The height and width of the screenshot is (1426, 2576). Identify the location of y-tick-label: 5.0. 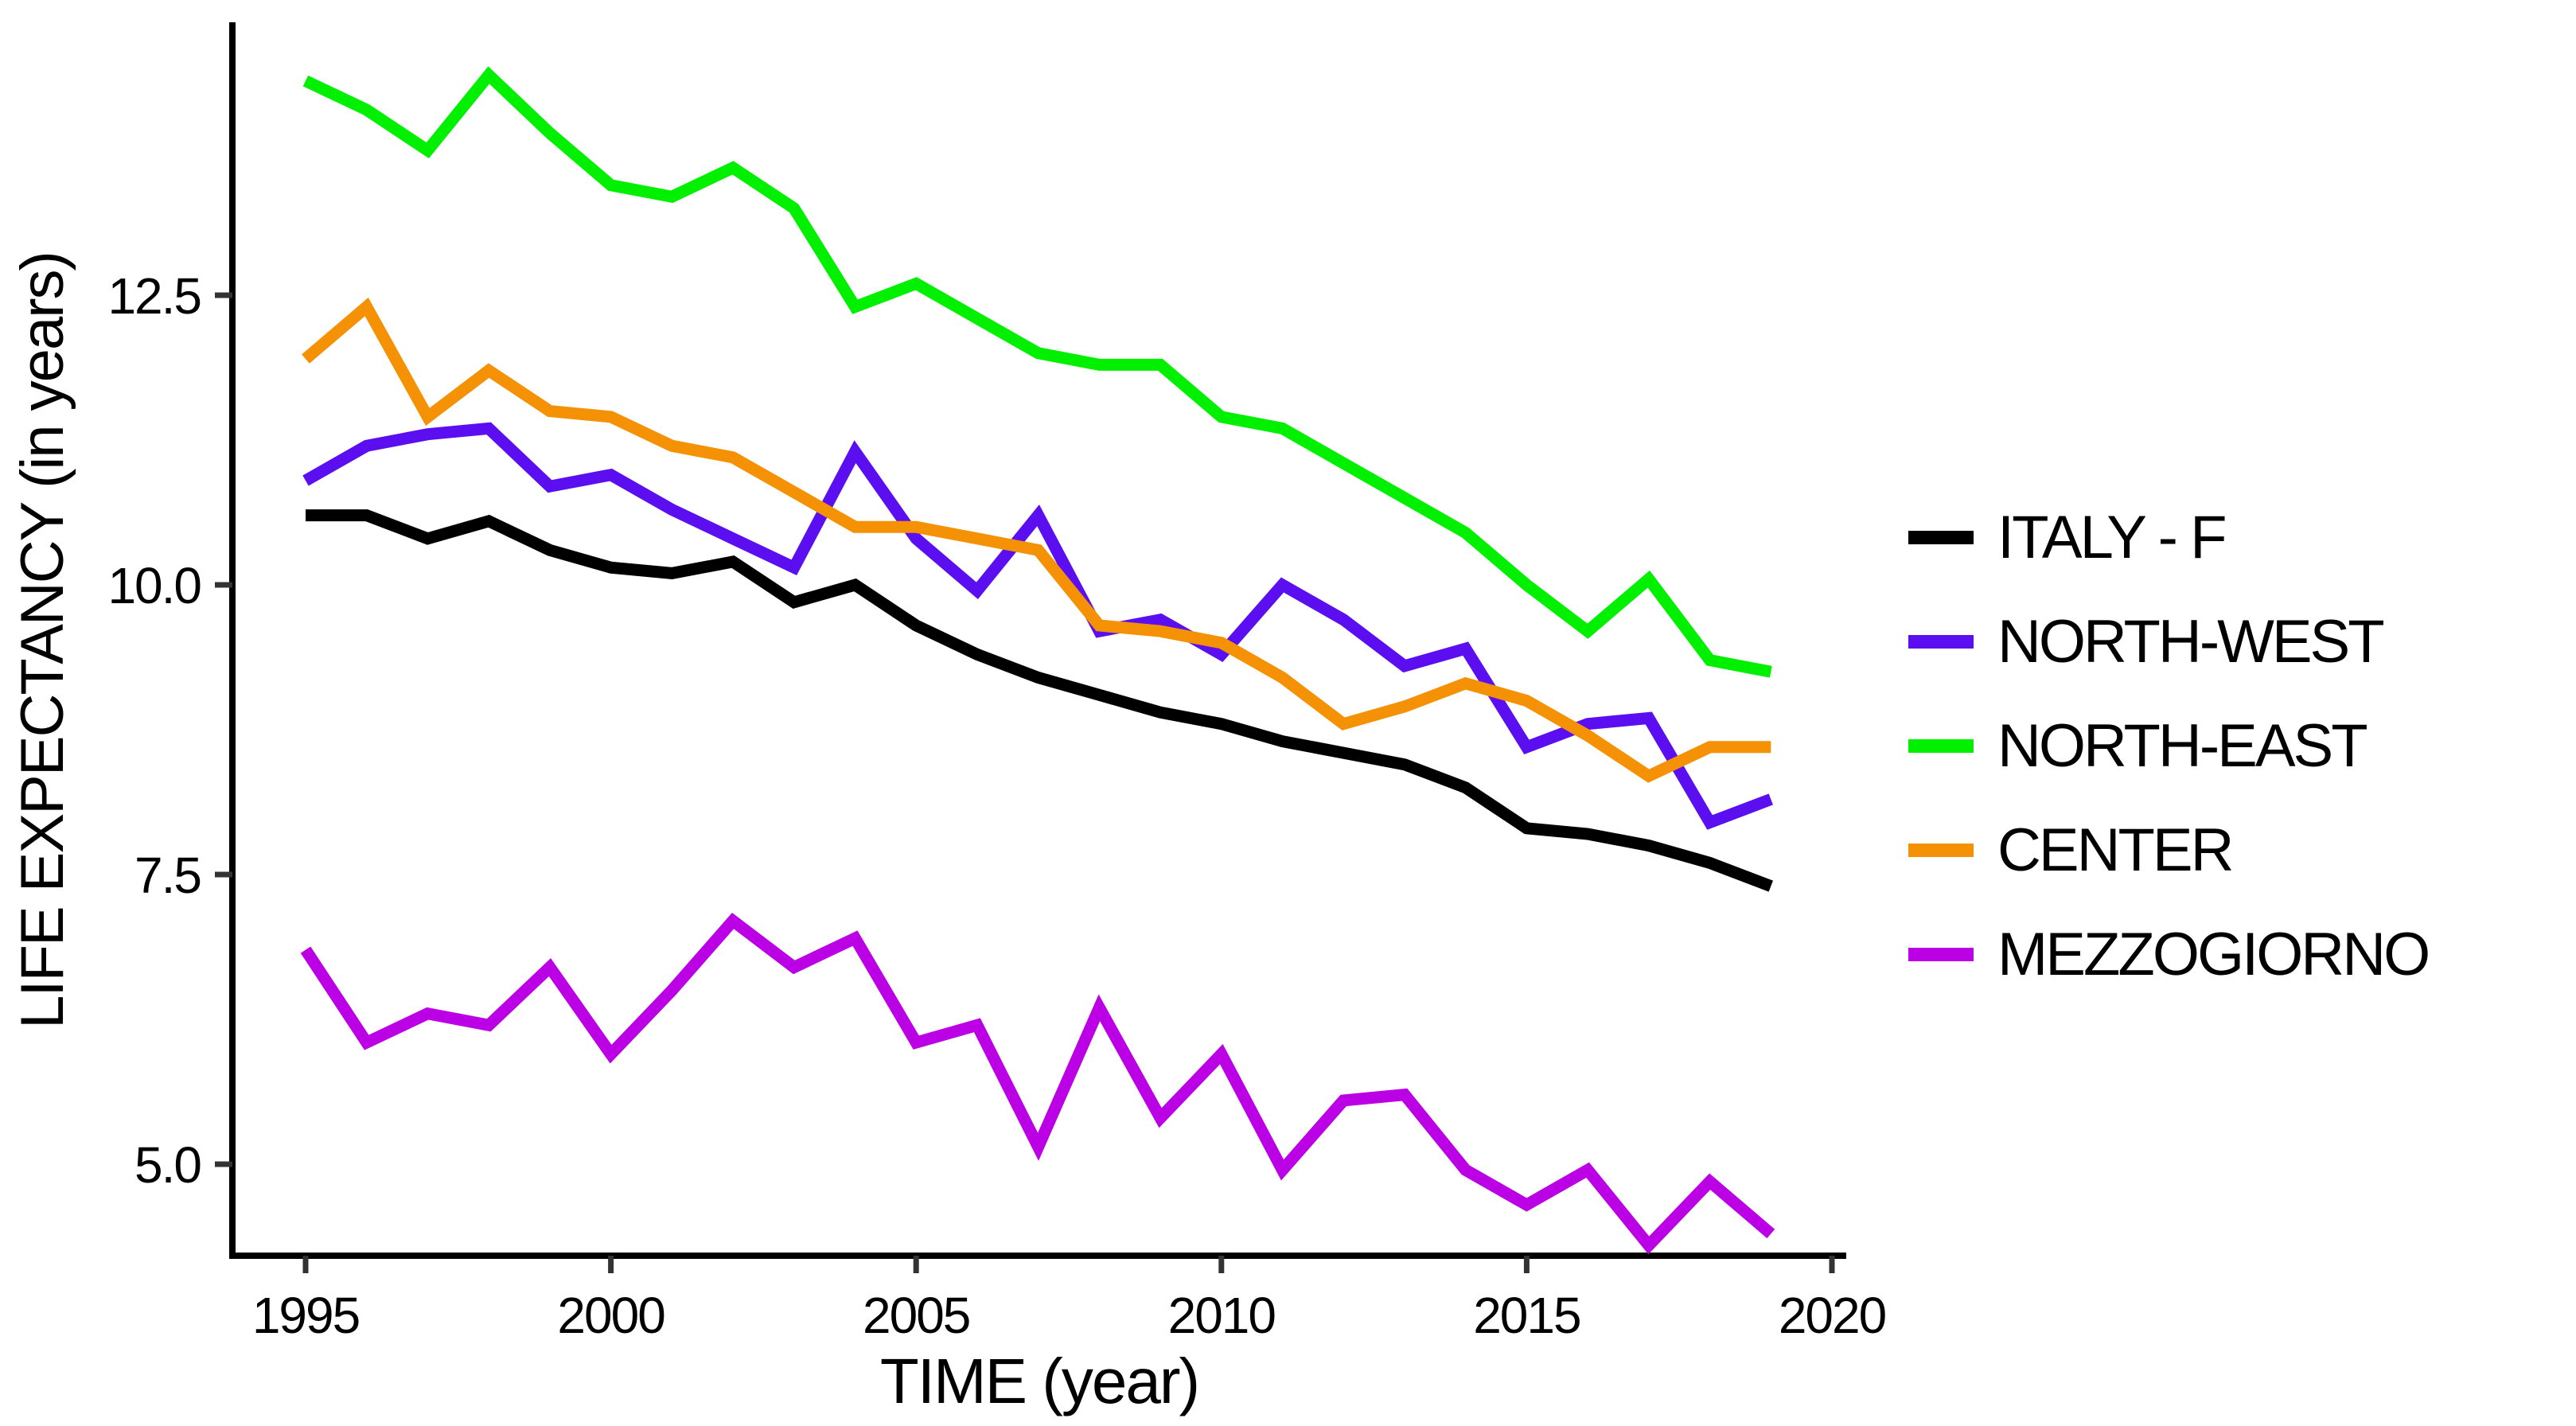
(167, 1165).